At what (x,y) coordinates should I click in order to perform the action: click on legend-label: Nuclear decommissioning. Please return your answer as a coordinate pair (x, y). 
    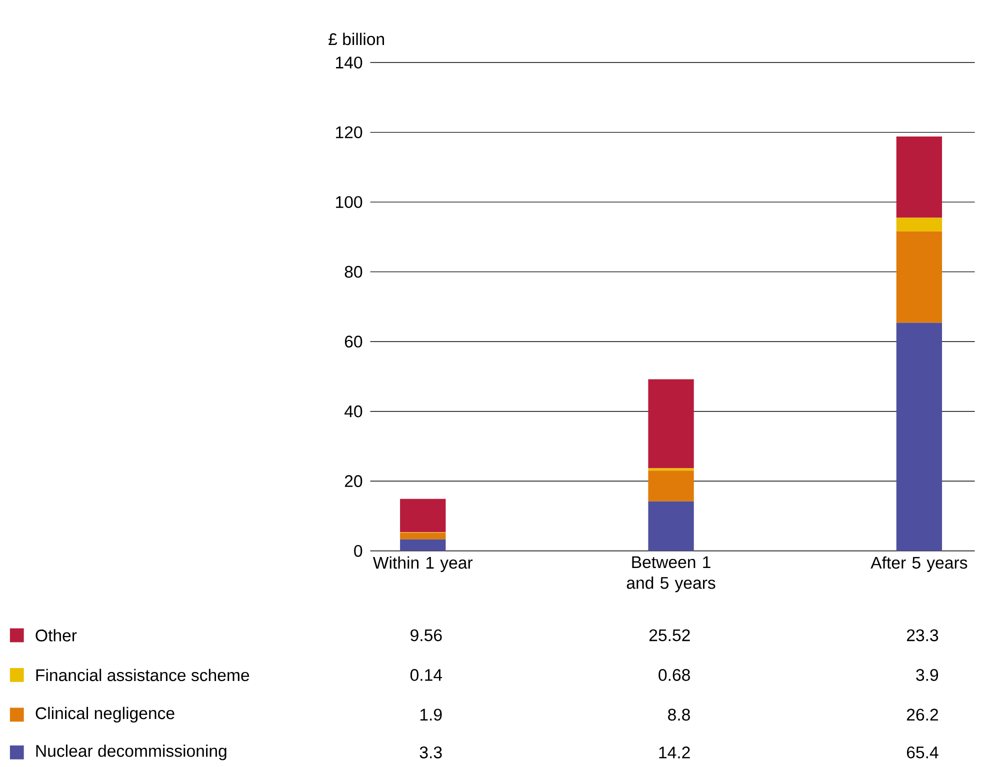
    Looking at the image, I should click on (131, 752).